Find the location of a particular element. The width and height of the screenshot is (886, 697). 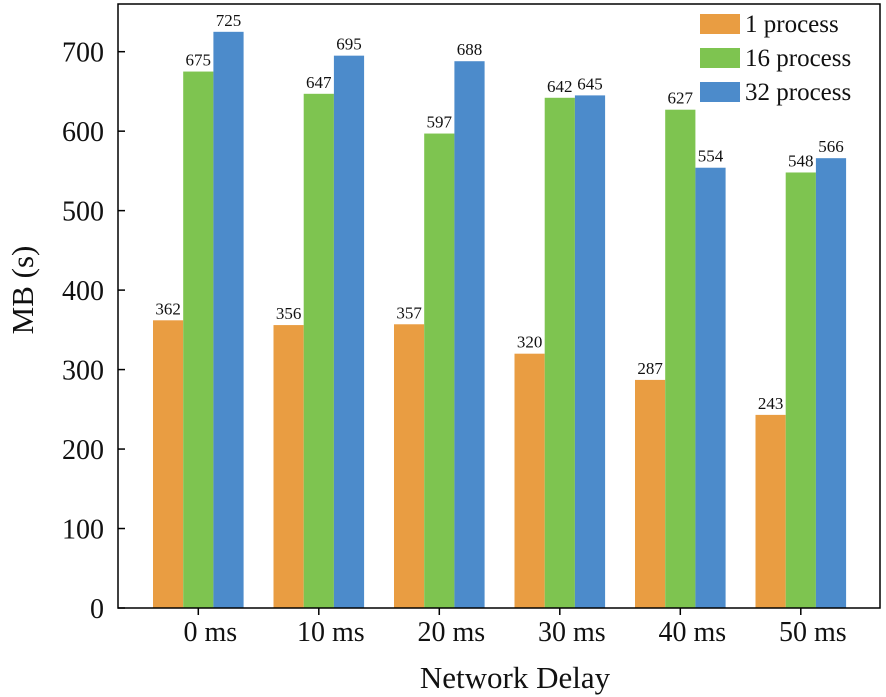

data-label: 725 is located at coordinates (229, 20).